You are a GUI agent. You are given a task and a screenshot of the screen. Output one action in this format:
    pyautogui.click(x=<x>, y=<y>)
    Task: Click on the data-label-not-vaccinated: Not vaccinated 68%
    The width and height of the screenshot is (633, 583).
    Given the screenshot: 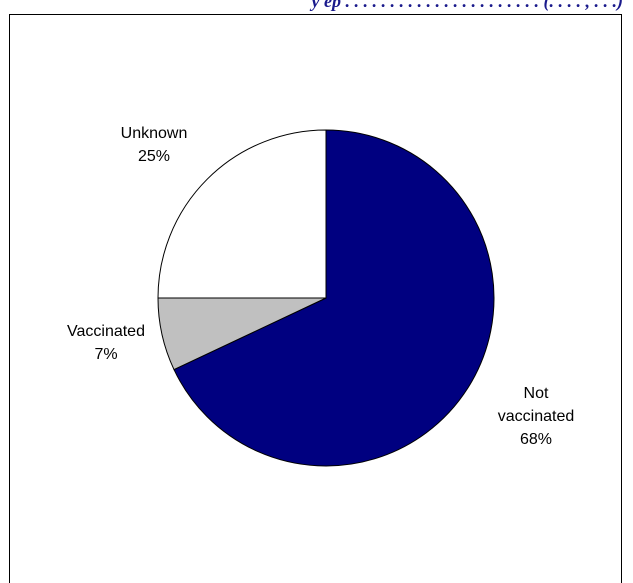 What is the action you would take?
    pyautogui.click(x=536, y=416)
    